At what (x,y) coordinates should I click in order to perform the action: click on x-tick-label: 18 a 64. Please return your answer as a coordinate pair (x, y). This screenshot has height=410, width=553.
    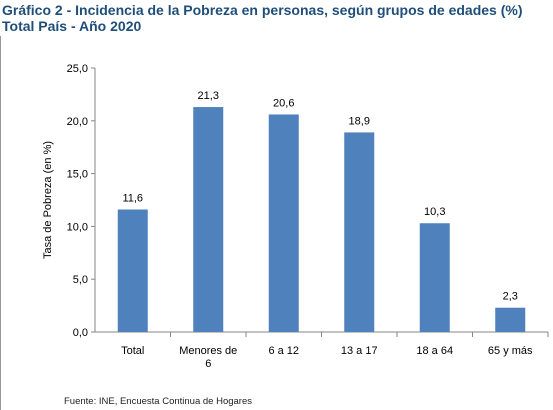
    Looking at the image, I should click on (434, 351).